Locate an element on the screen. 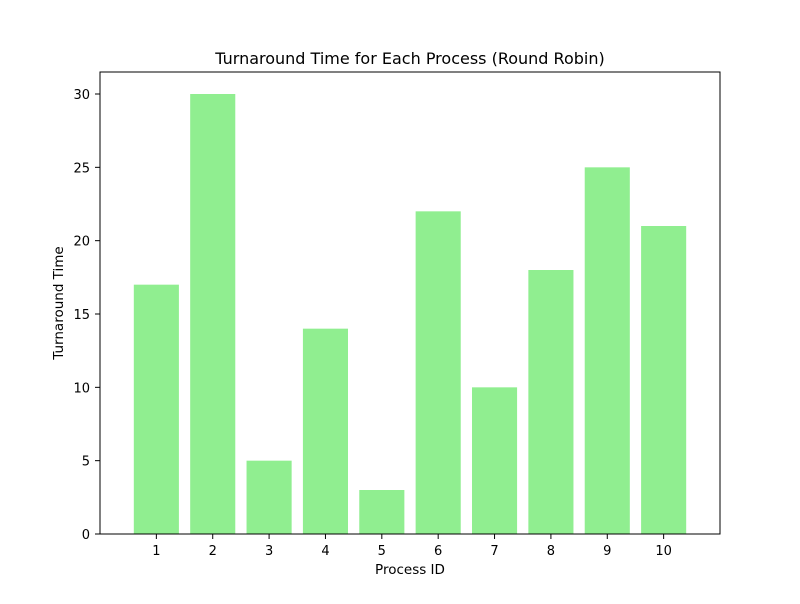 The height and width of the screenshot is (604, 800). x-tick-label: 3 is located at coordinates (269, 551).